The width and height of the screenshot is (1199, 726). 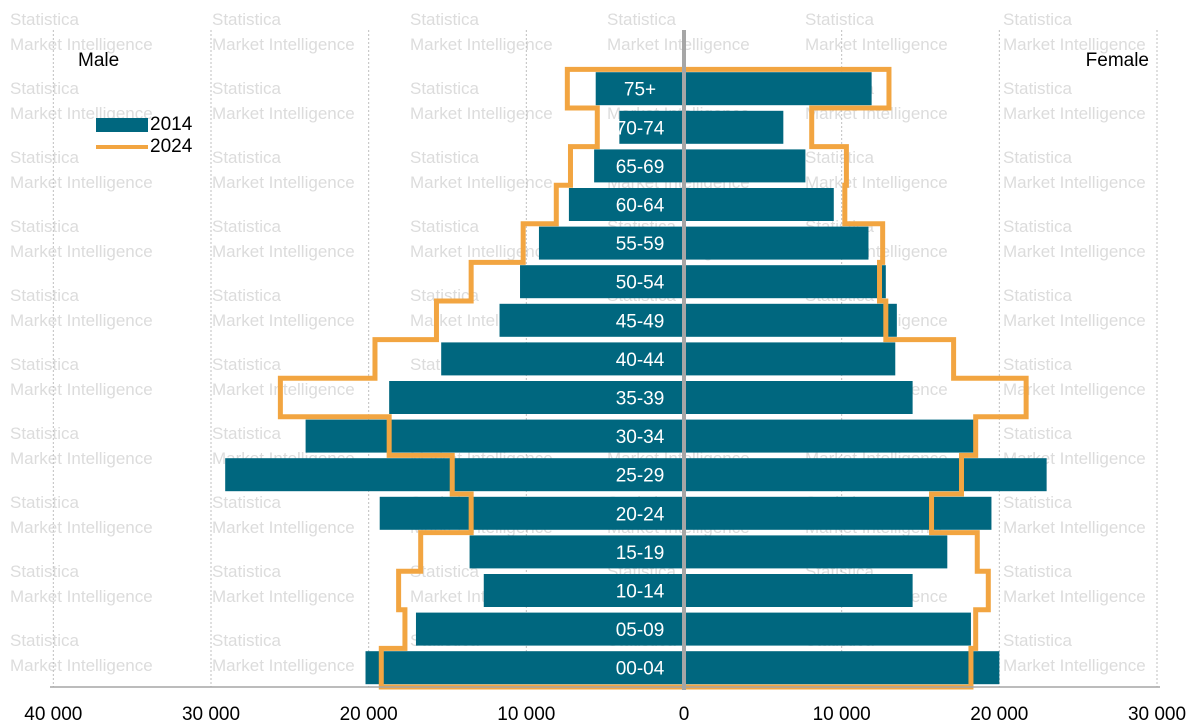 I want to click on legend-swatch-2024, so click(x=122, y=147).